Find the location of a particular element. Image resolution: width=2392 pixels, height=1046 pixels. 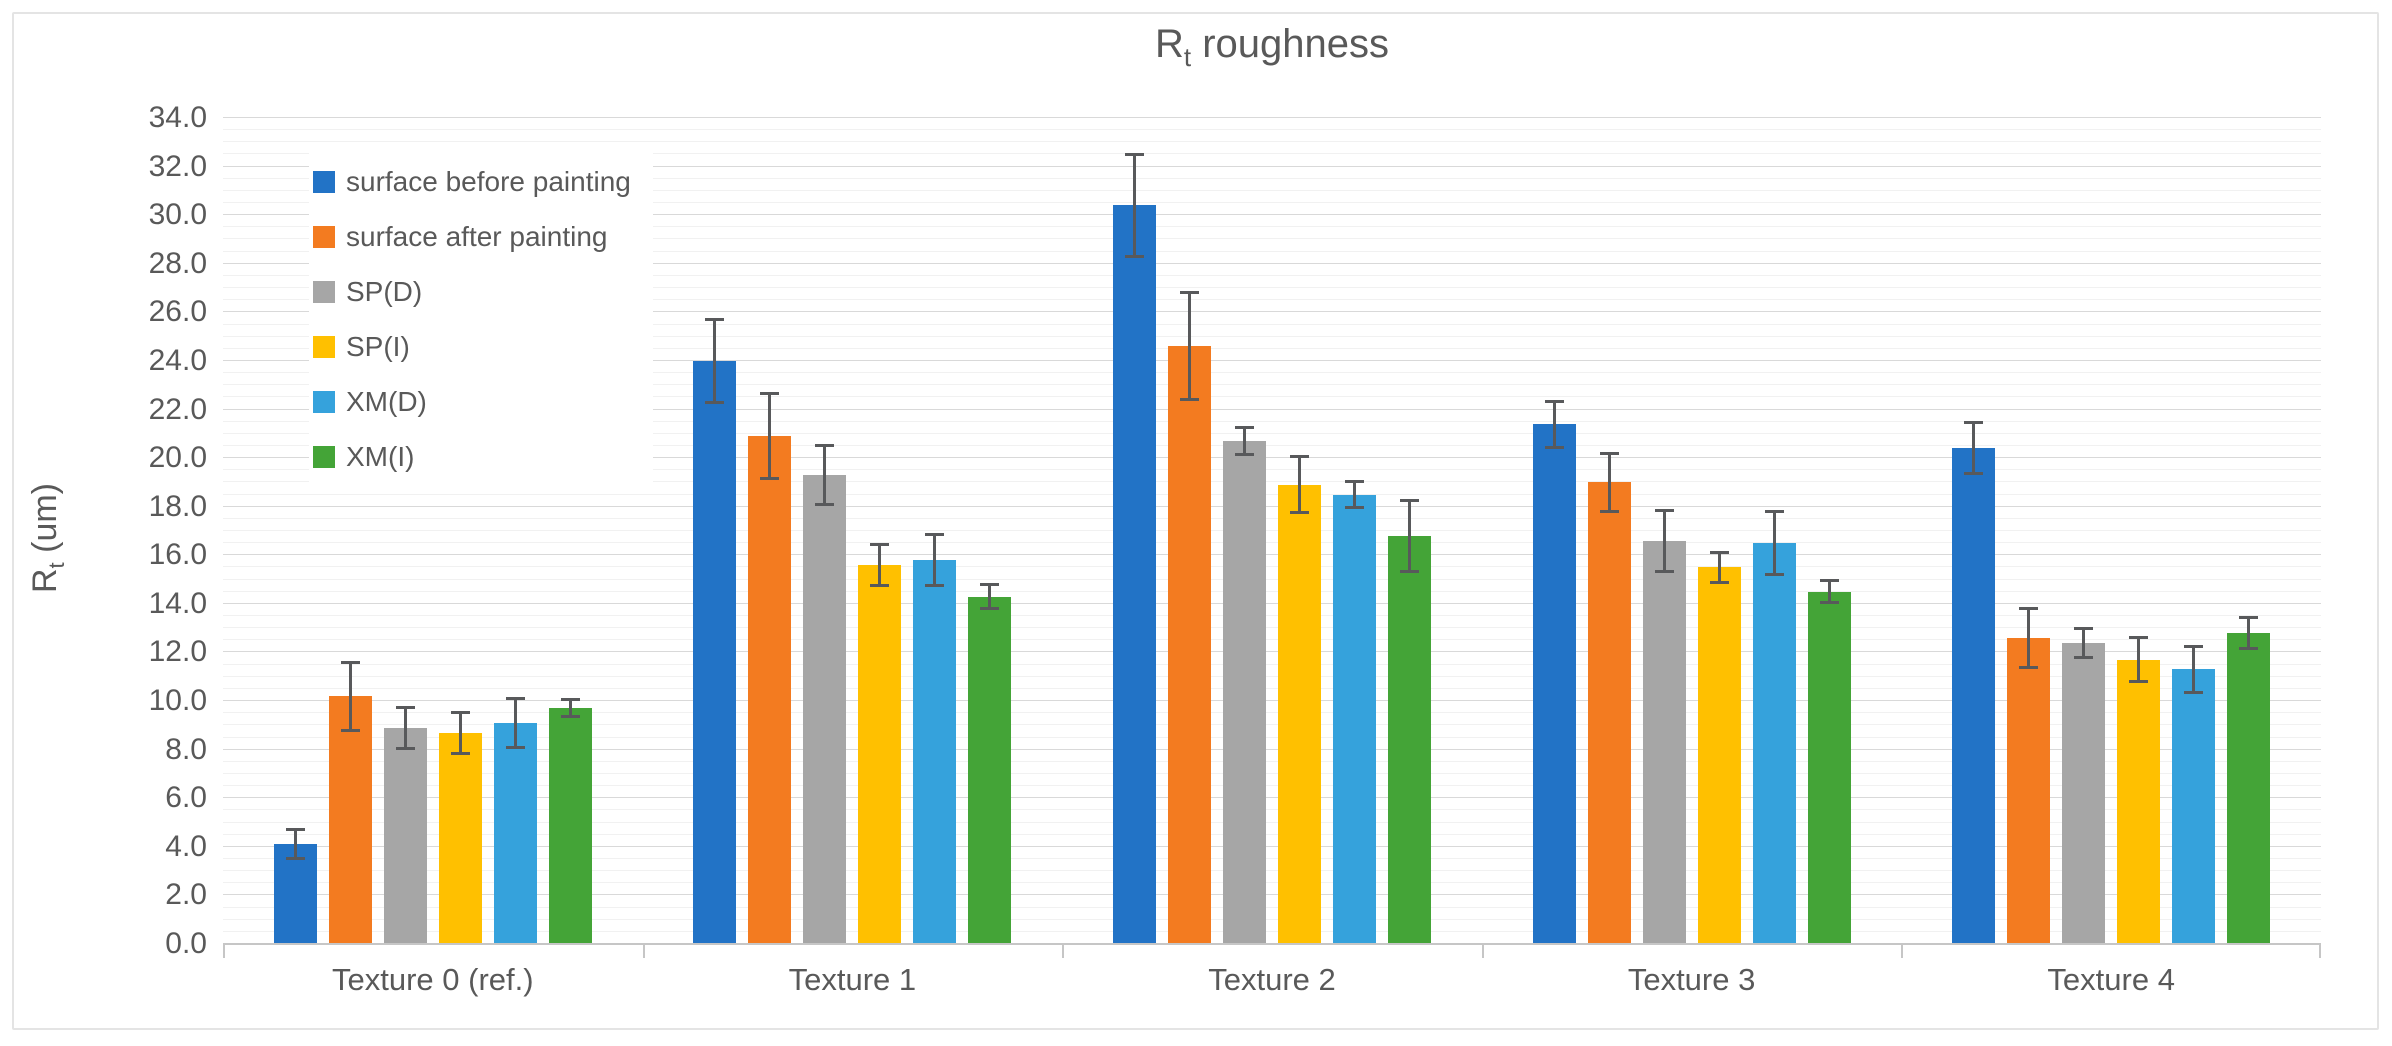

y-axis-tick-label: 20.0 is located at coordinates (177, 458).